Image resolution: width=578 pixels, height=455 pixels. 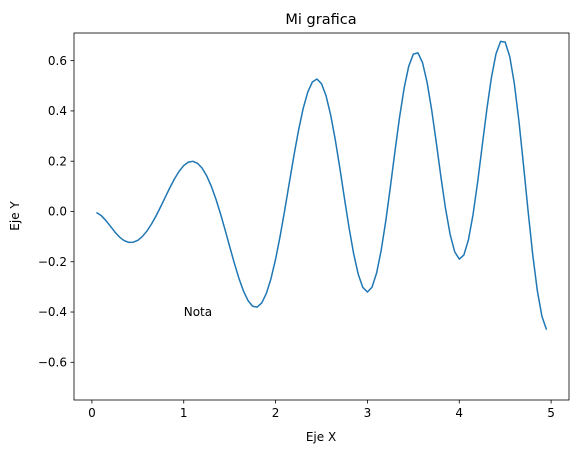 I want to click on x-tick-label: 0, so click(x=92, y=413).